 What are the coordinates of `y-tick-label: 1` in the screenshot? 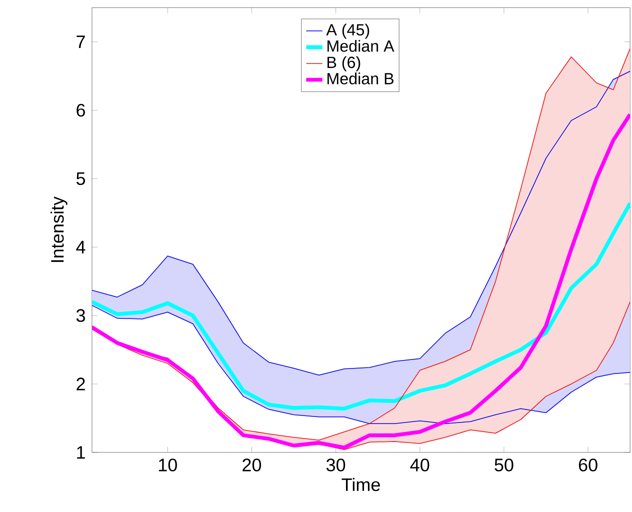 It's located at (81, 452).